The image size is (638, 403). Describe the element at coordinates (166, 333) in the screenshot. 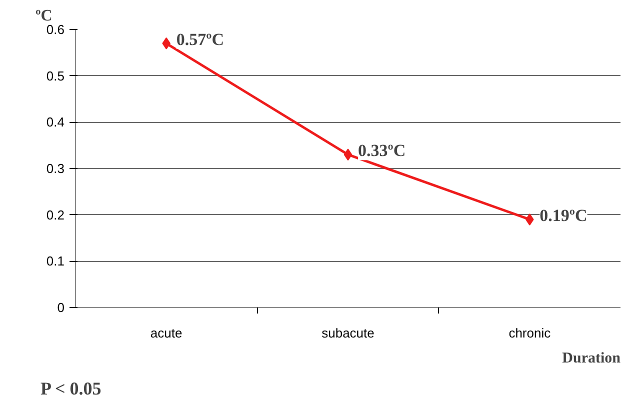

I see `x-tick-label: acute` at that location.